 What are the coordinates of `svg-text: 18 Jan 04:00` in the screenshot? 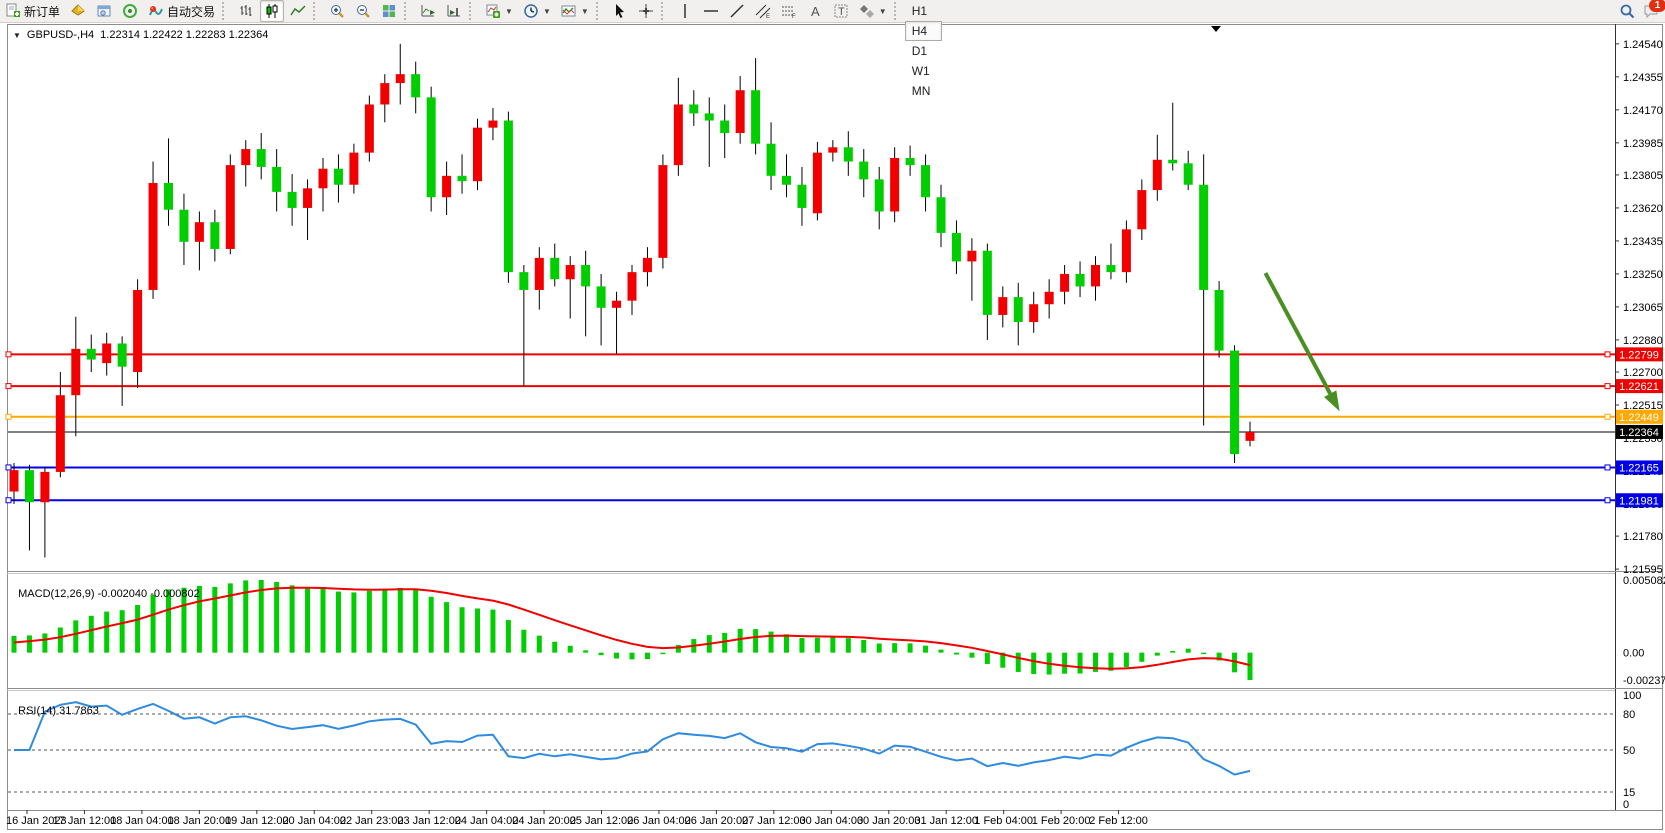 It's located at (142, 821).